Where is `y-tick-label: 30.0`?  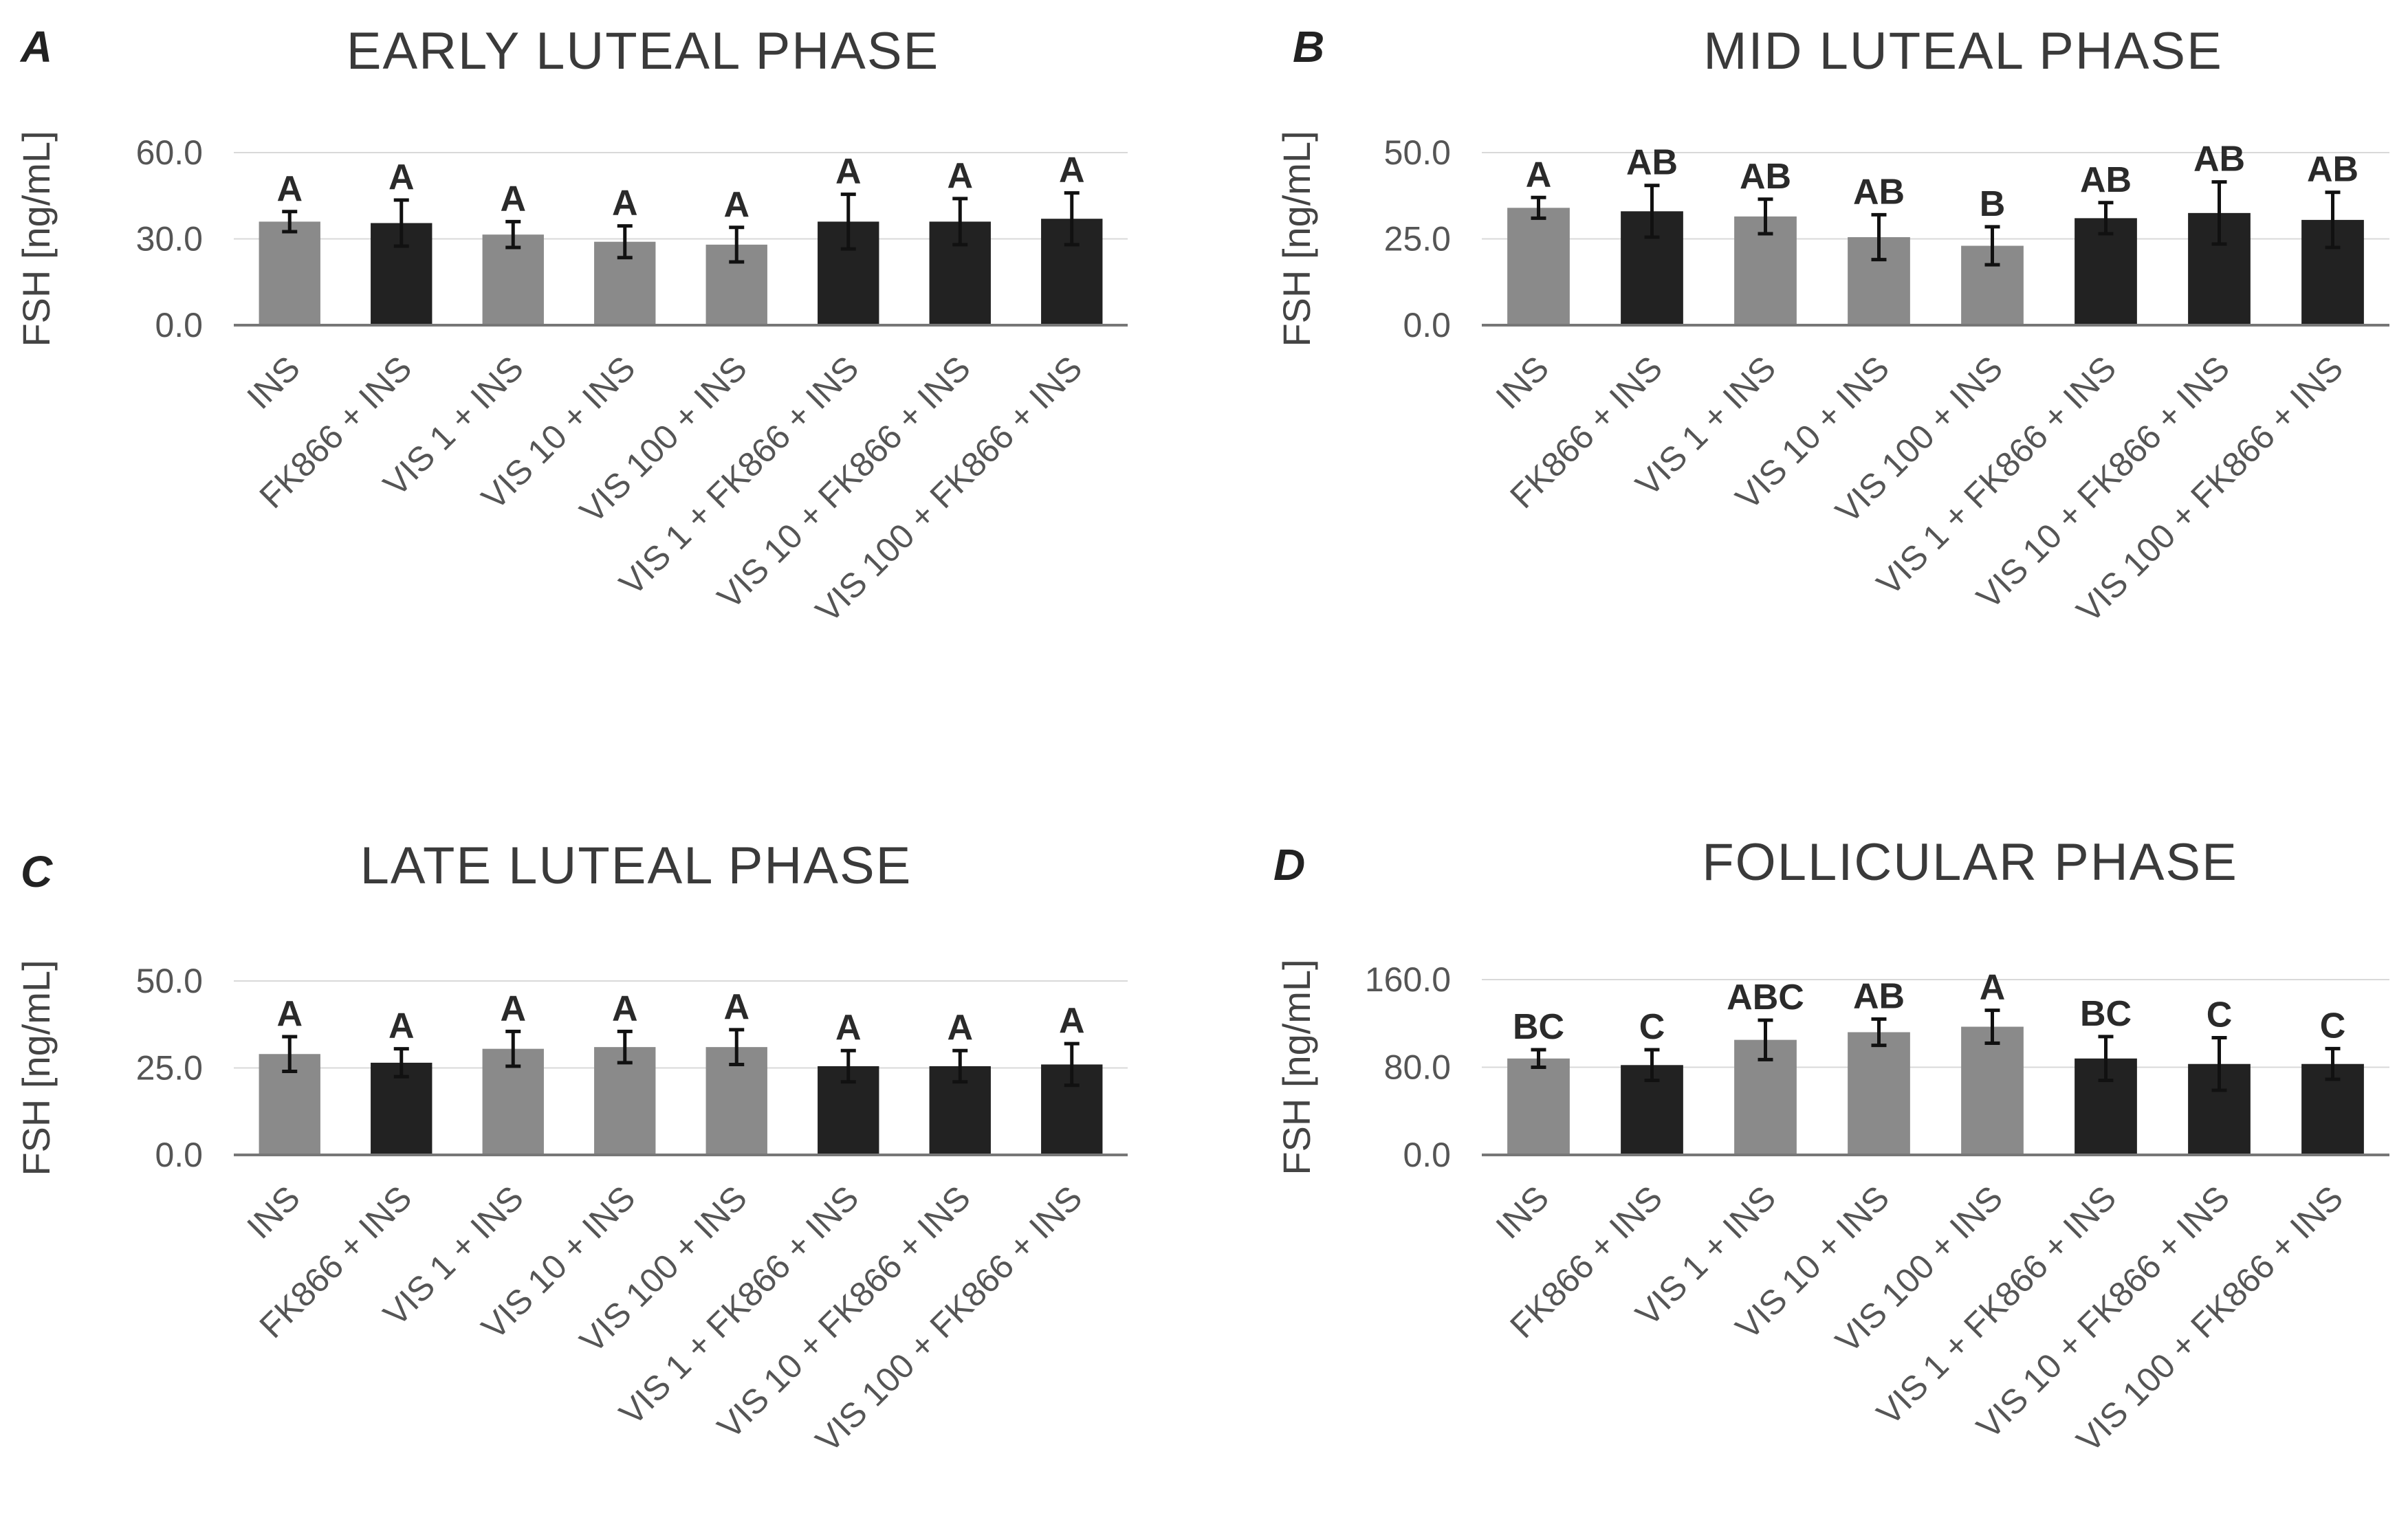
y-tick-label: 30.0 is located at coordinates (169, 239).